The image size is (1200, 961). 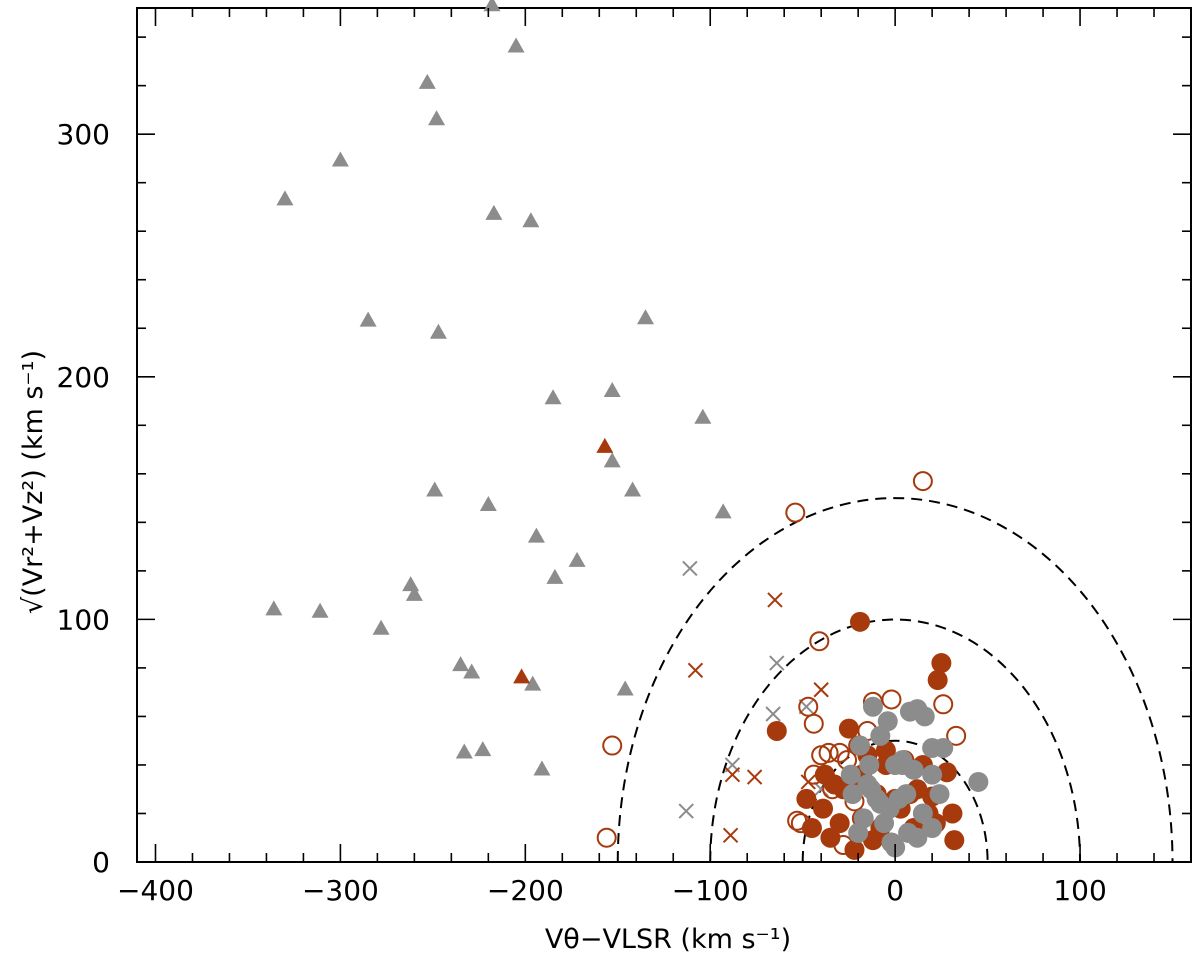 I want to click on x-tick-label: 0, so click(x=895, y=890).